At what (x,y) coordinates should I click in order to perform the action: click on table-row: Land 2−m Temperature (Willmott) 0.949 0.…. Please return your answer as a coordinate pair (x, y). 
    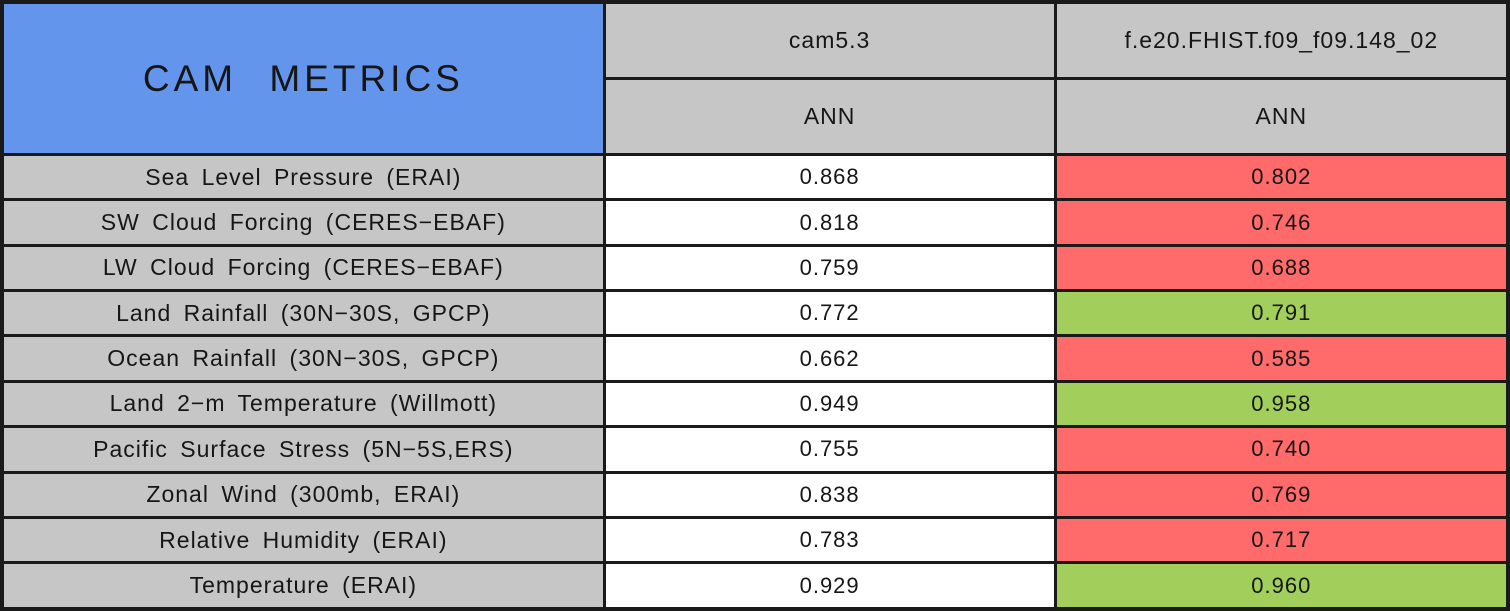
    Looking at the image, I should click on (755, 404).